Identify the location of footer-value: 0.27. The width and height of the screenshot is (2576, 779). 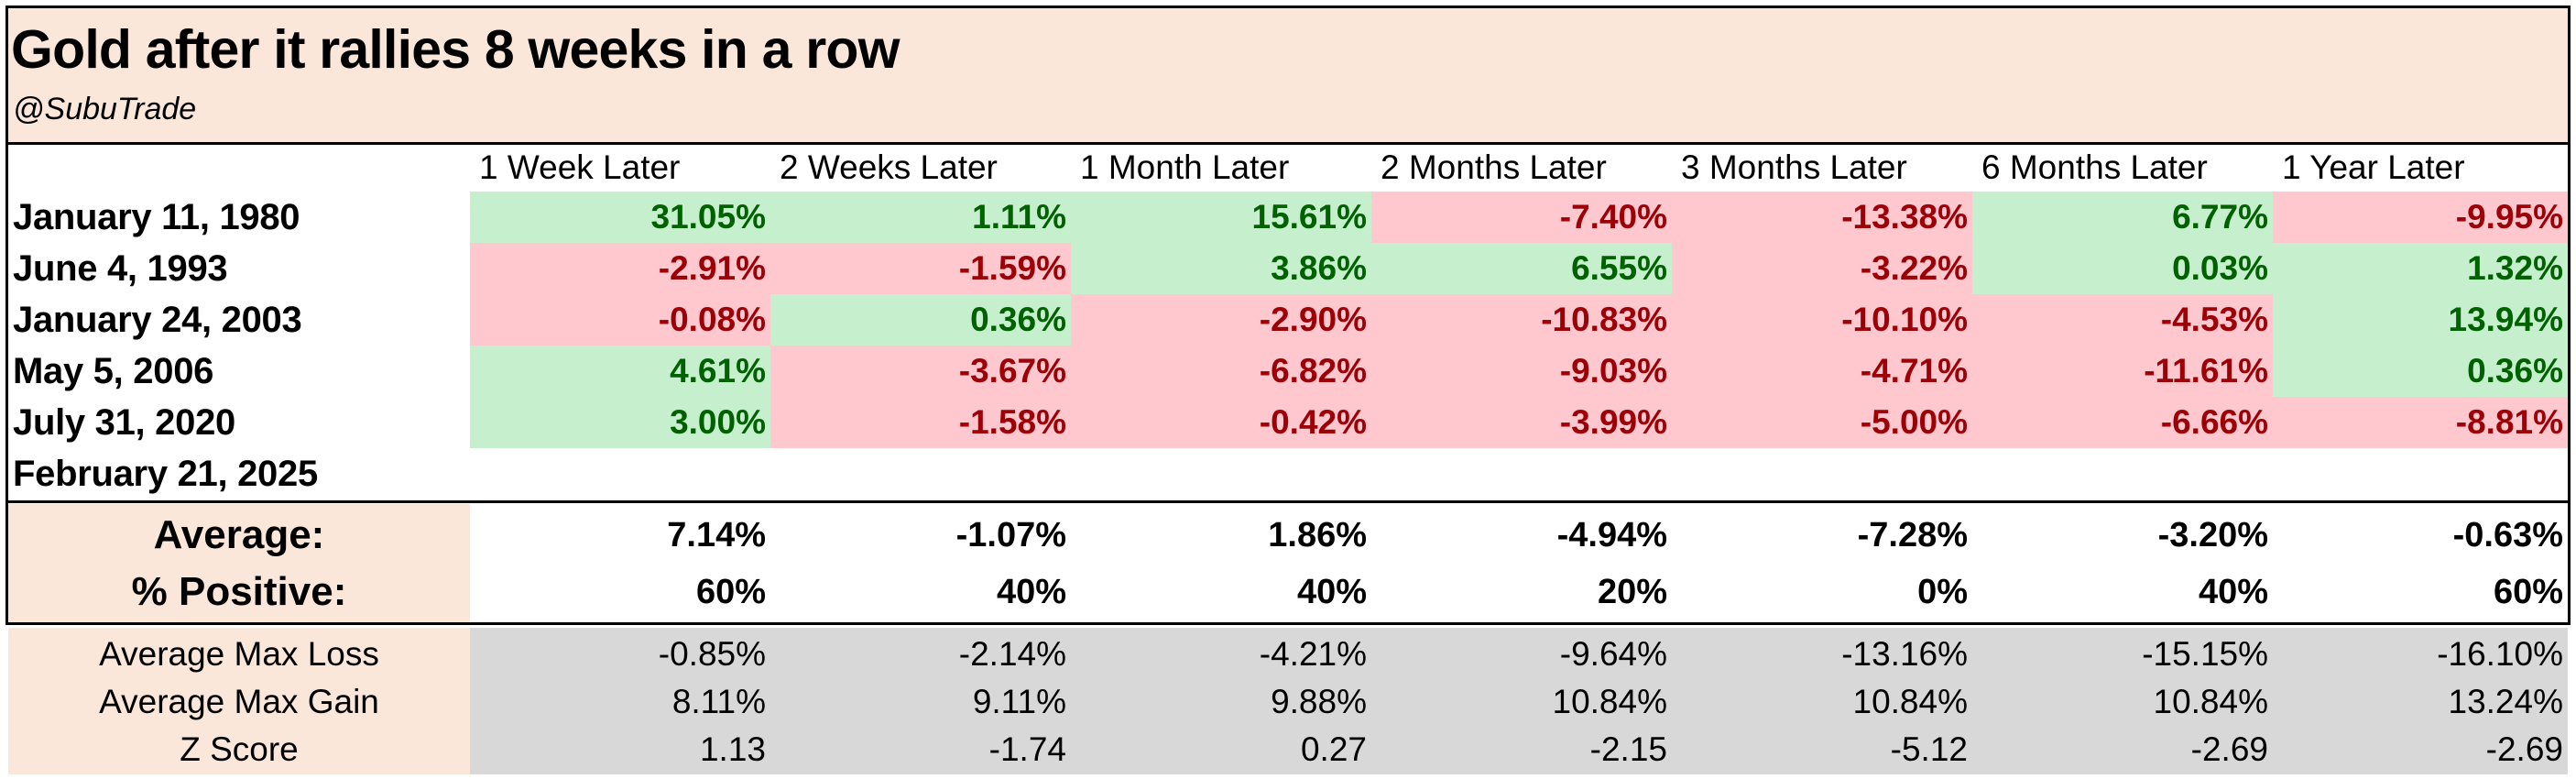
(1334, 749).